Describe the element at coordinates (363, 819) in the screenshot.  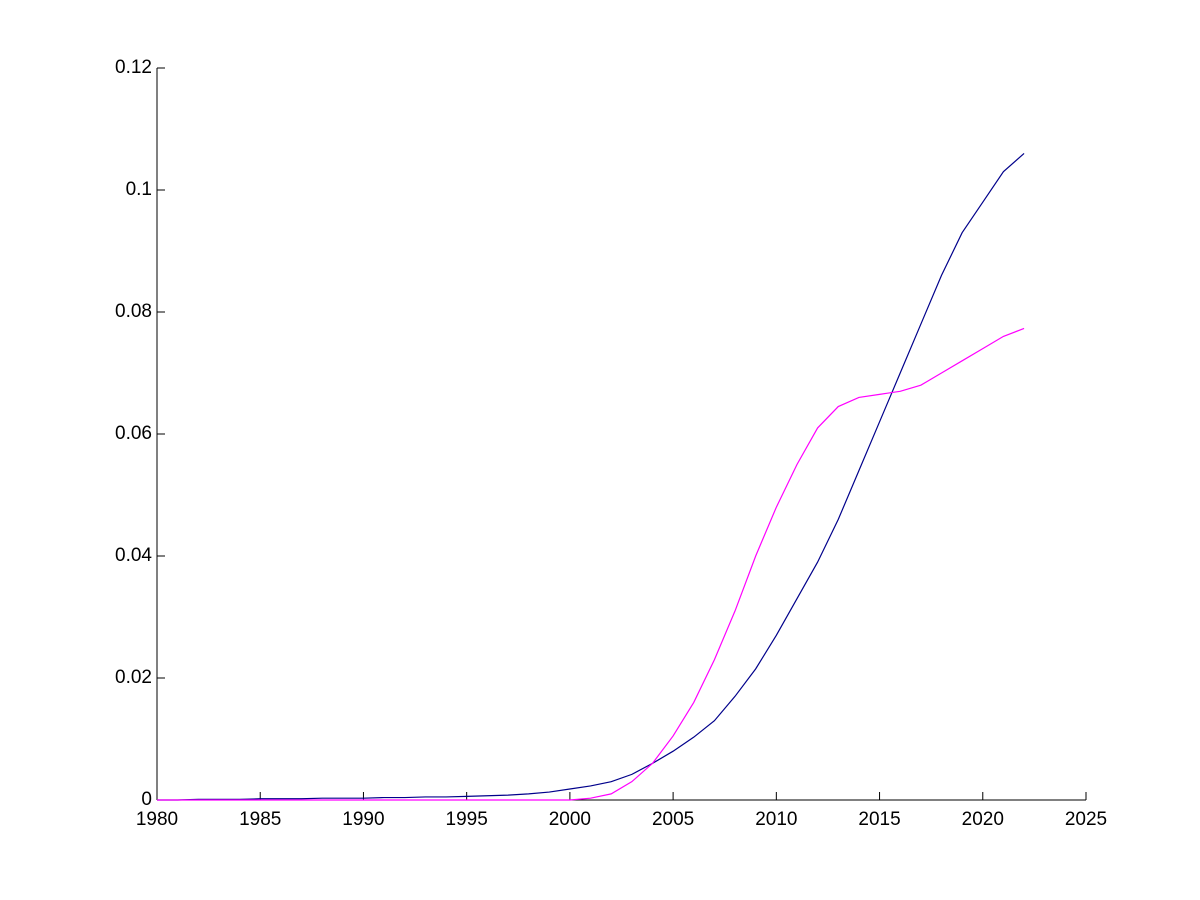
I see `x-tick-label: 1990` at that location.